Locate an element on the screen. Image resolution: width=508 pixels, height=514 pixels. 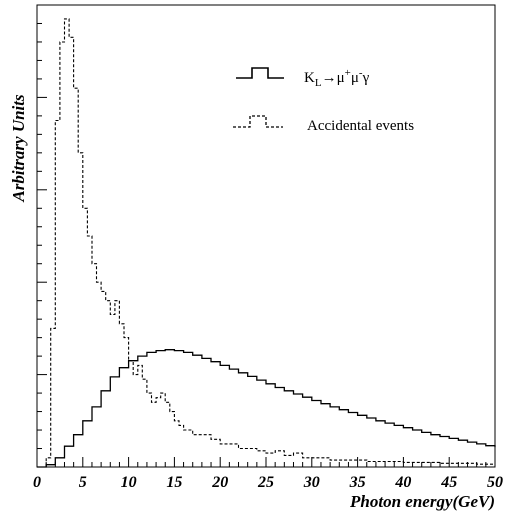
legend-kl-part-mu: μ is located at coordinates (355, 78).